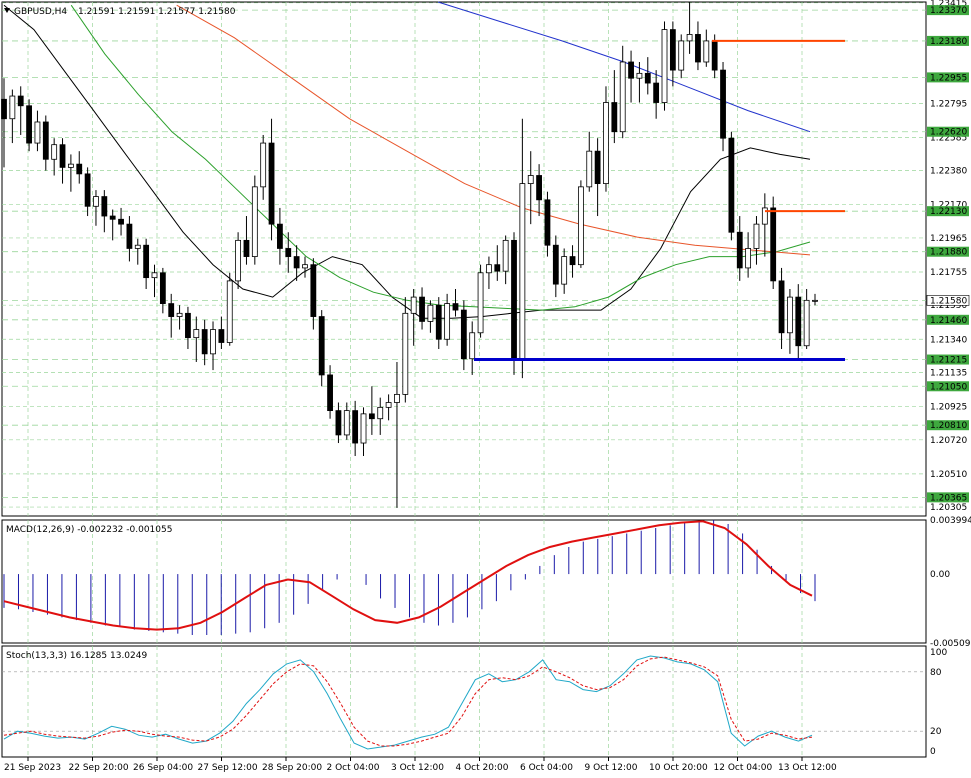 This screenshot has width=971, height=778. What do you see at coordinates (157, 12) in the screenshot?
I see `ohlc-readout: 1.21591 1.21591 1.21577 1.21580` at bounding box center [157, 12].